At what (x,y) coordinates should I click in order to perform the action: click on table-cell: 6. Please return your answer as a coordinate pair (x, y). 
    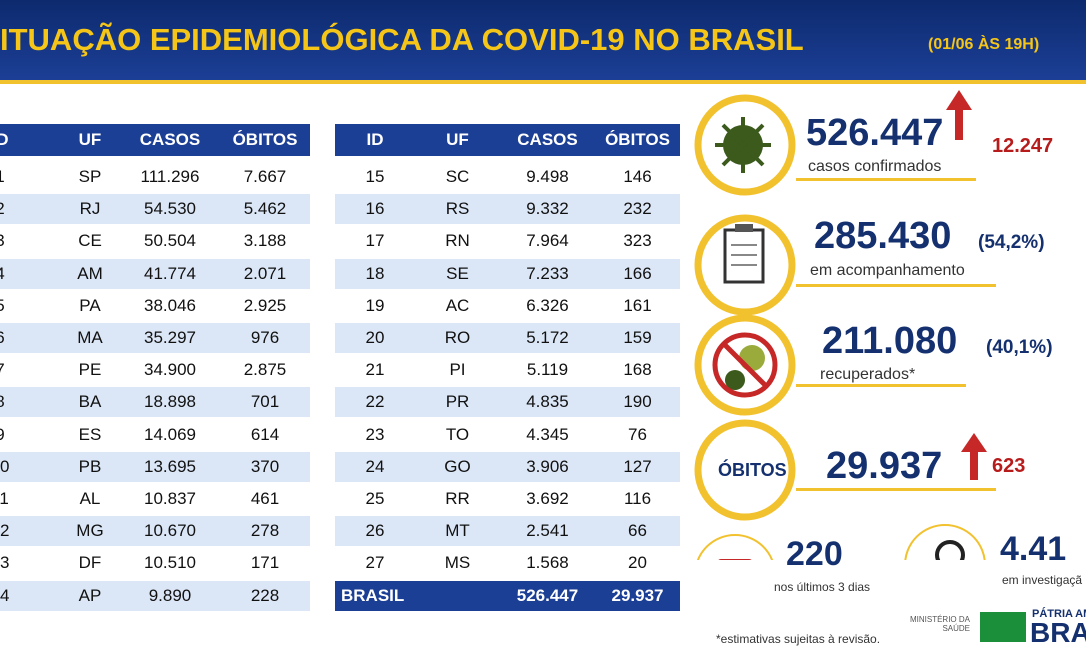
    Looking at the image, I should click on (10, 338).